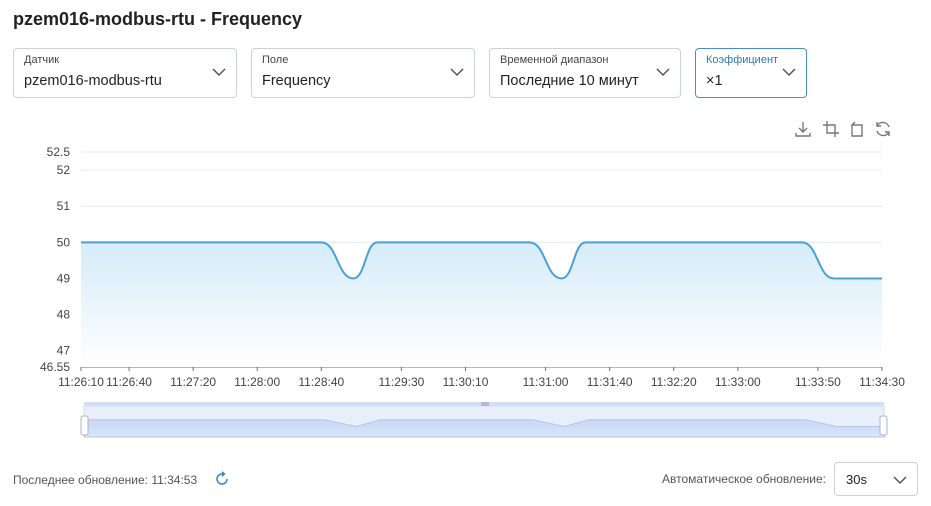 The height and width of the screenshot is (506, 931). Describe the element at coordinates (64, 278) in the screenshot. I see `y-tick-label: 49` at that location.